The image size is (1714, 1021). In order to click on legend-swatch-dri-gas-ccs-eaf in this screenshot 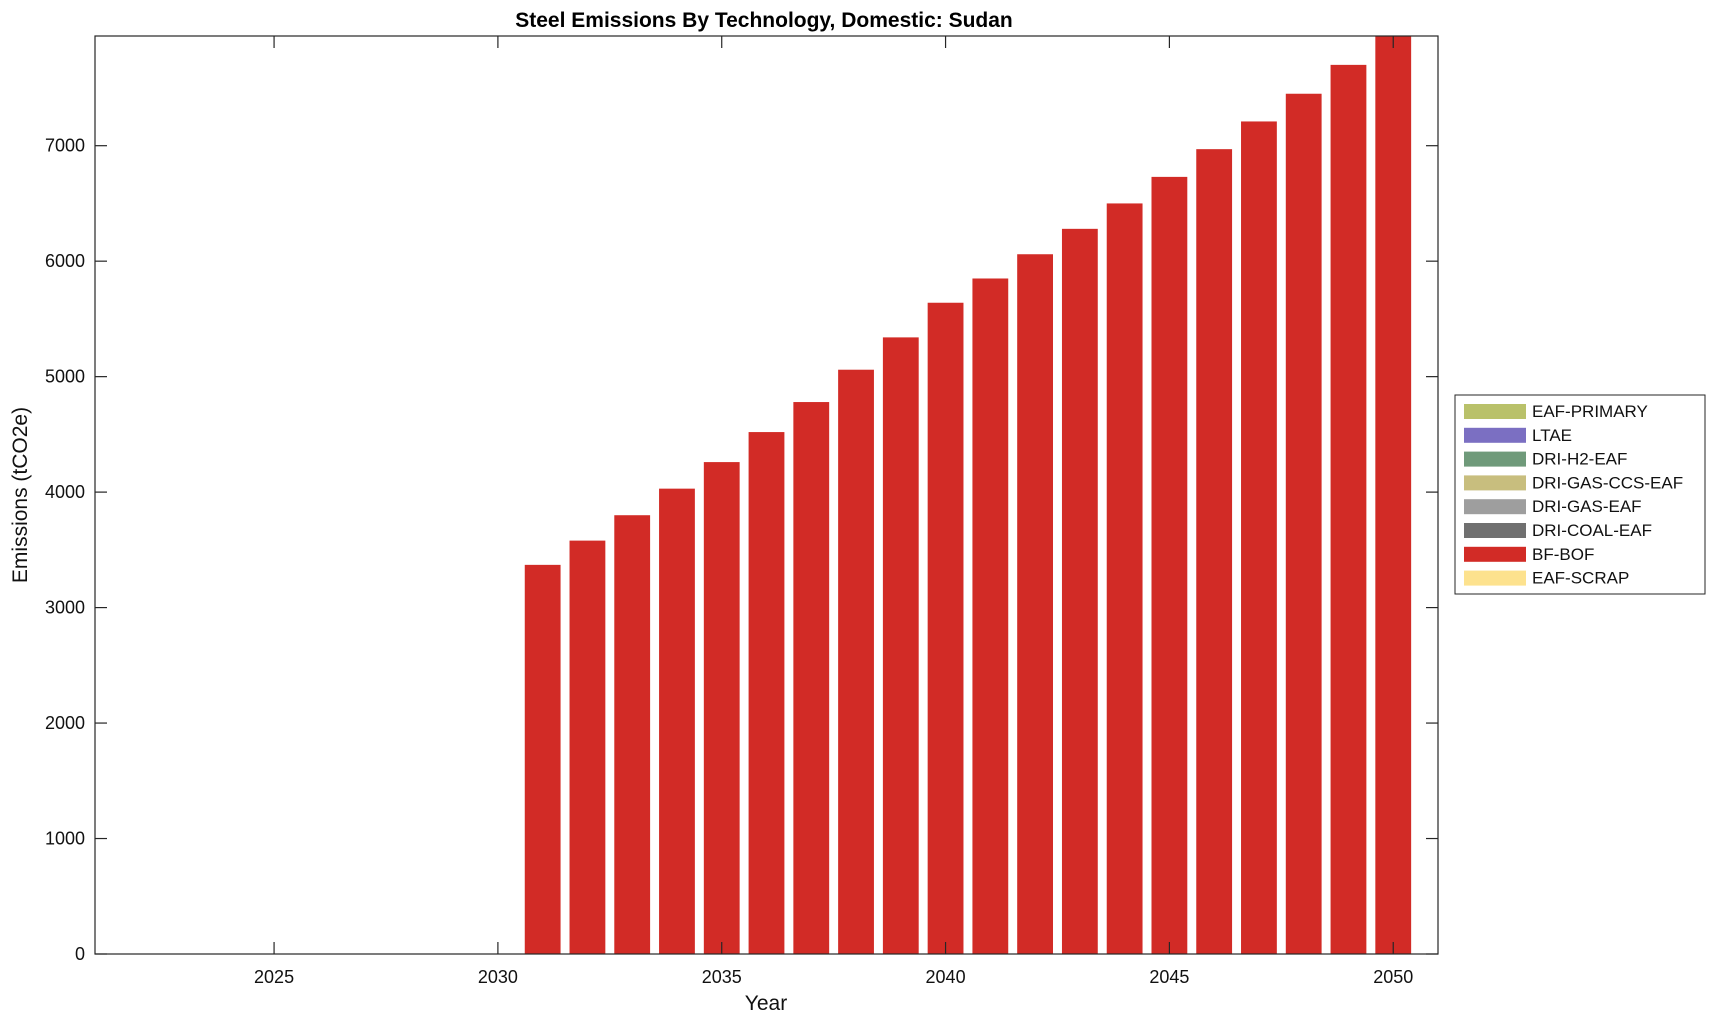, I will do `click(1495, 483)`.